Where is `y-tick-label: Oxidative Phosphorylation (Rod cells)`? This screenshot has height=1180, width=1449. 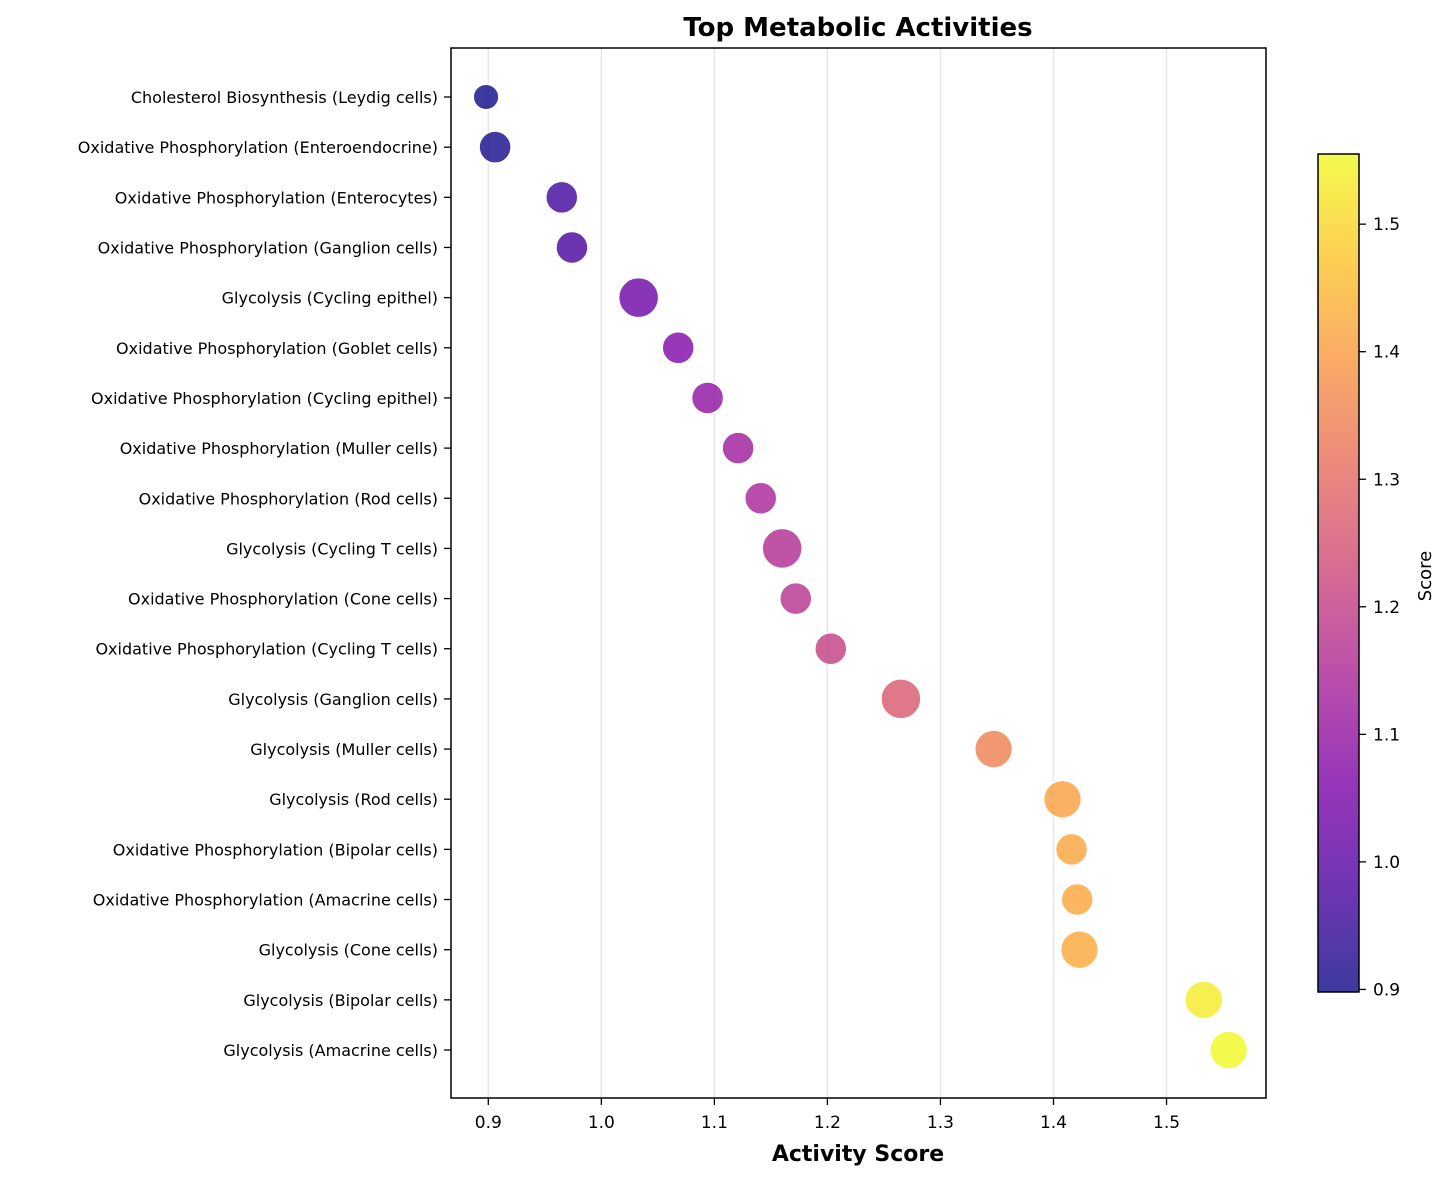 y-tick-label: Oxidative Phosphorylation (Rod cells) is located at coordinates (288, 498).